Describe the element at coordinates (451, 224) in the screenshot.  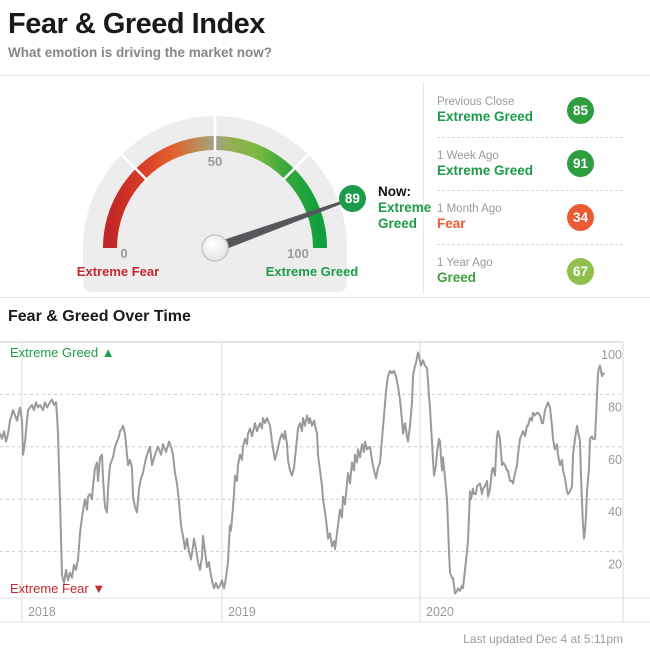
I see `history-status: Fear` at that location.